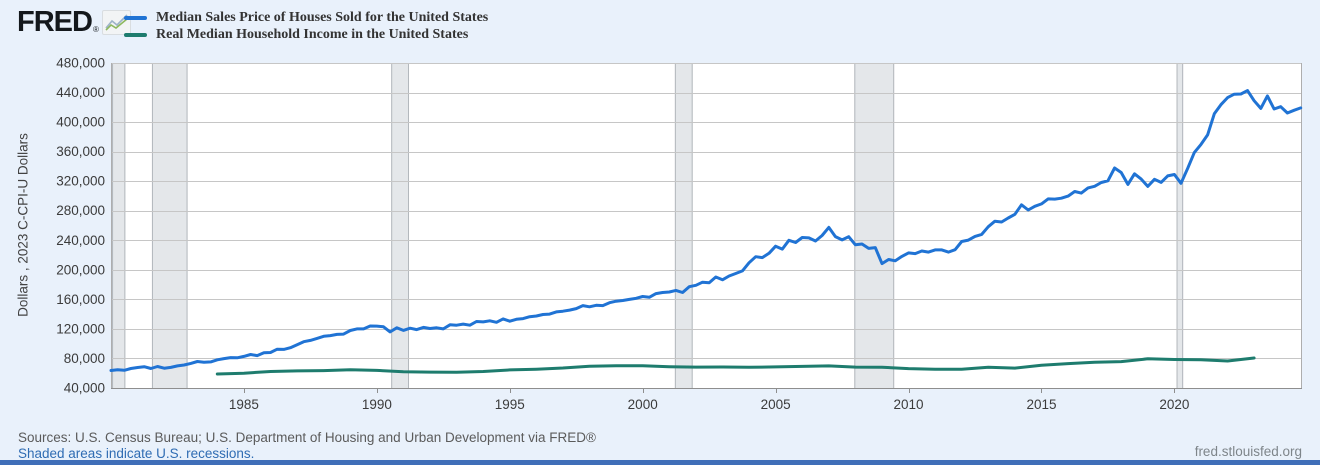 The height and width of the screenshot is (465, 1320). Describe the element at coordinates (80, 210) in the screenshot. I see `y-tick-label: 280,000` at that location.